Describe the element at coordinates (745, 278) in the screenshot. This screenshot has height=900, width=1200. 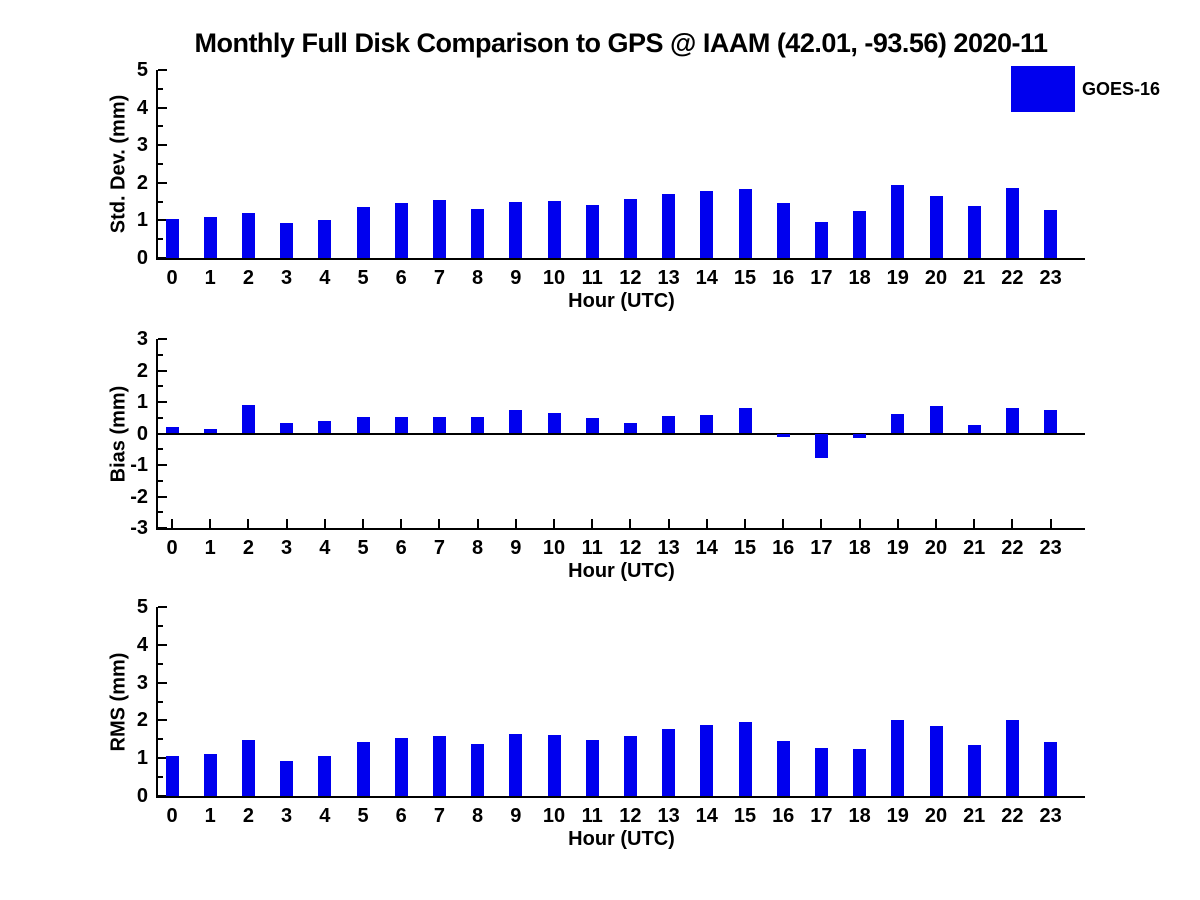
I see `x-tick-label: 15` at that location.